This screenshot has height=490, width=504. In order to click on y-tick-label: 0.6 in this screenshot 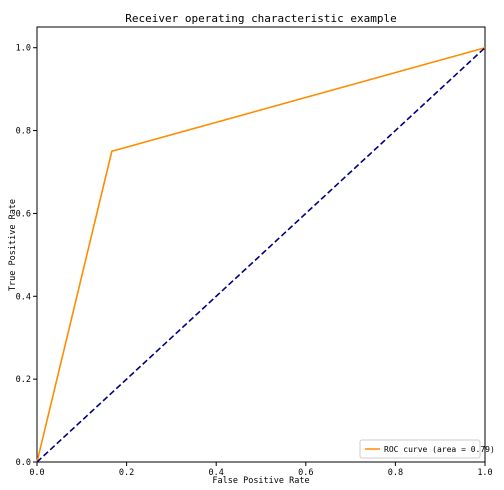, I will do `click(23, 214)`.